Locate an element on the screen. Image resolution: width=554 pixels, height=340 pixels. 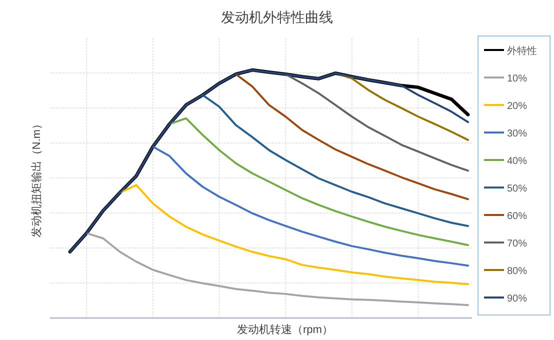
legend-label: 外特性 is located at coordinates (522, 51).